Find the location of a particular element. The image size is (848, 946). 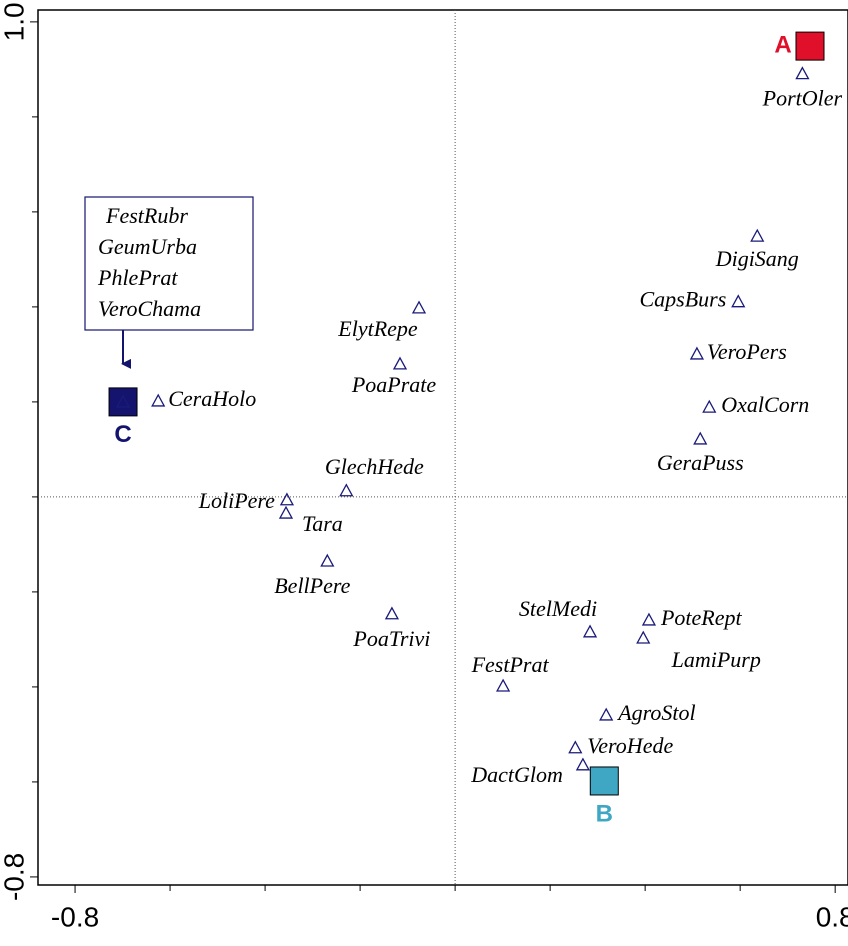

species-label: VeroPers is located at coordinates (747, 351).